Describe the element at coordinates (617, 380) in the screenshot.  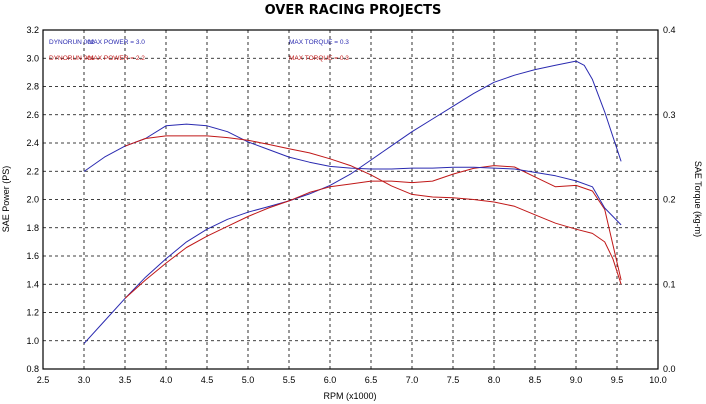
I see `x-tick-label: 9.5` at that location.